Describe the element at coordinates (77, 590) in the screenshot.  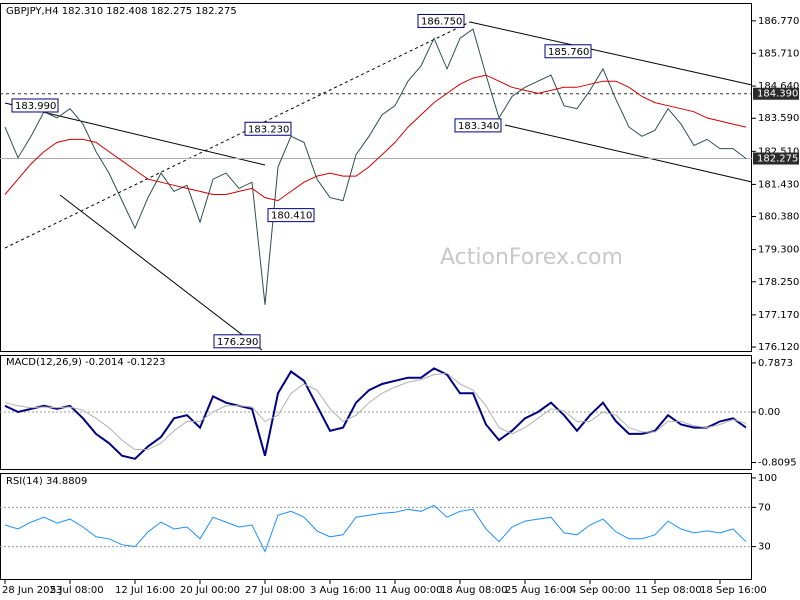
I see `x-tick-label: 5 Jul 08:00` at that location.